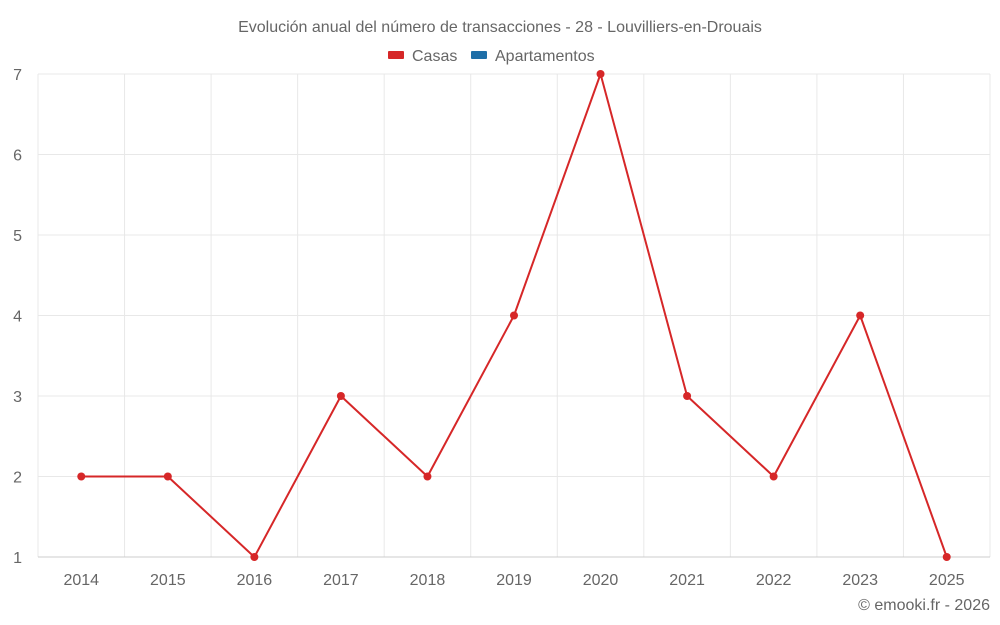 The height and width of the screenshot is (625, 1000). What do you see at coordinates (17, 397) in the screenshot?
I see `y-tick-label: 3` at bounding box center [17, 397].